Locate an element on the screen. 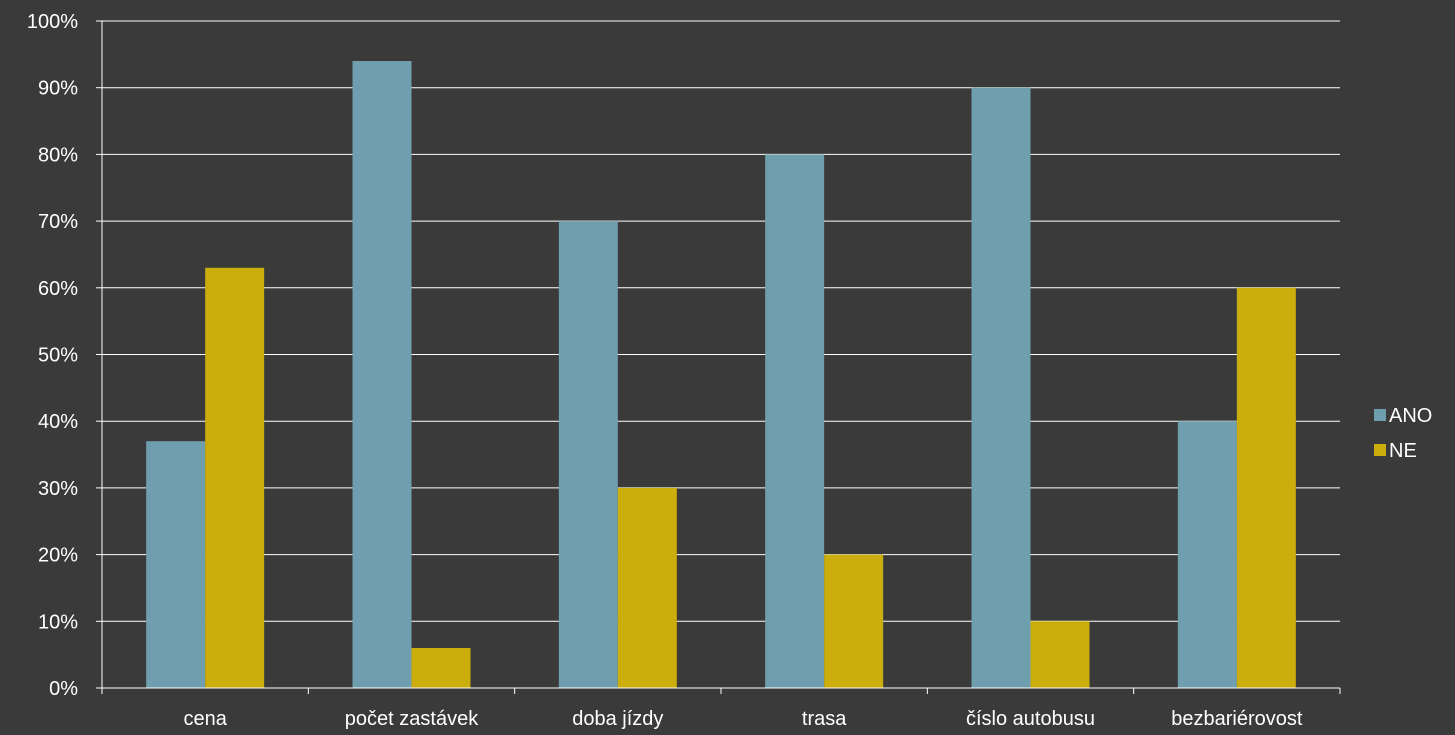 Image resolution: width=1455 pixels, height=735 pixels. legend-label-ano: ANO is located at coordinates (1410, 416).